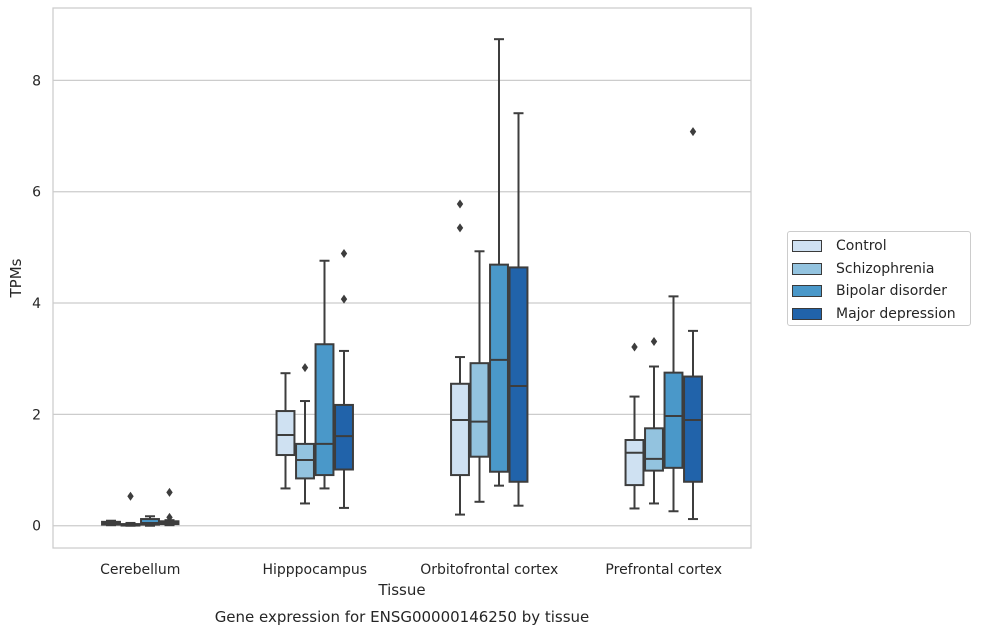  What do you see at coordinates (36, 81) in the screenshot?
I see `y-tick-label: 8` at bounding box center [36, 81].